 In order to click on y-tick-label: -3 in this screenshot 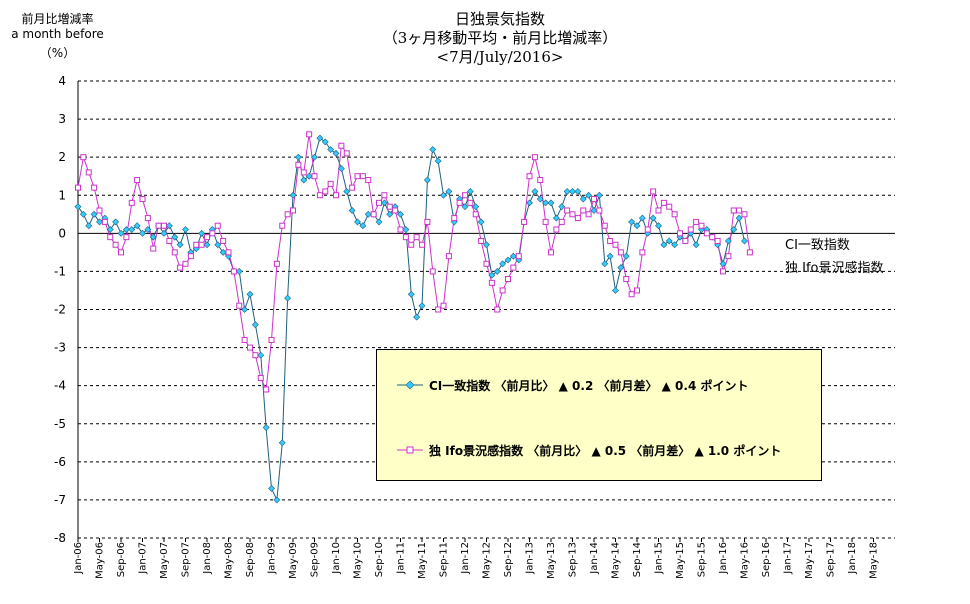, I will do `click(60, 348)`.